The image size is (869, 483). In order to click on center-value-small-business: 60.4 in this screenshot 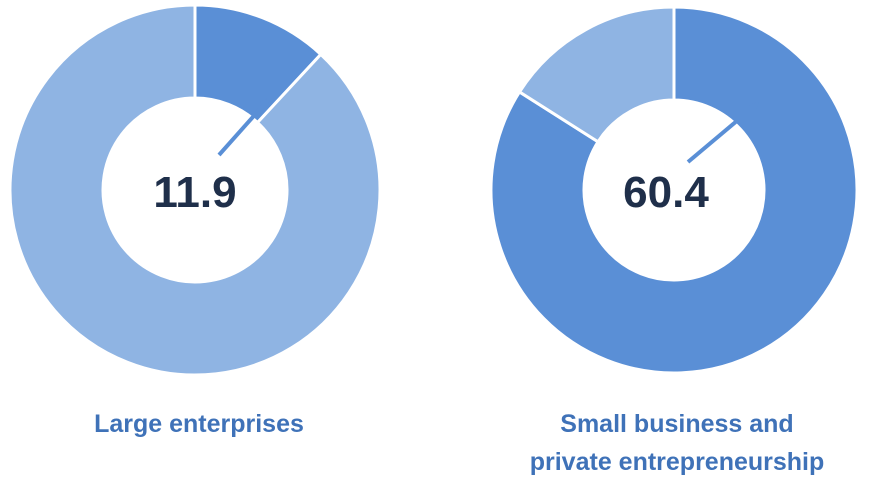, I will do `click(666, 192)`.